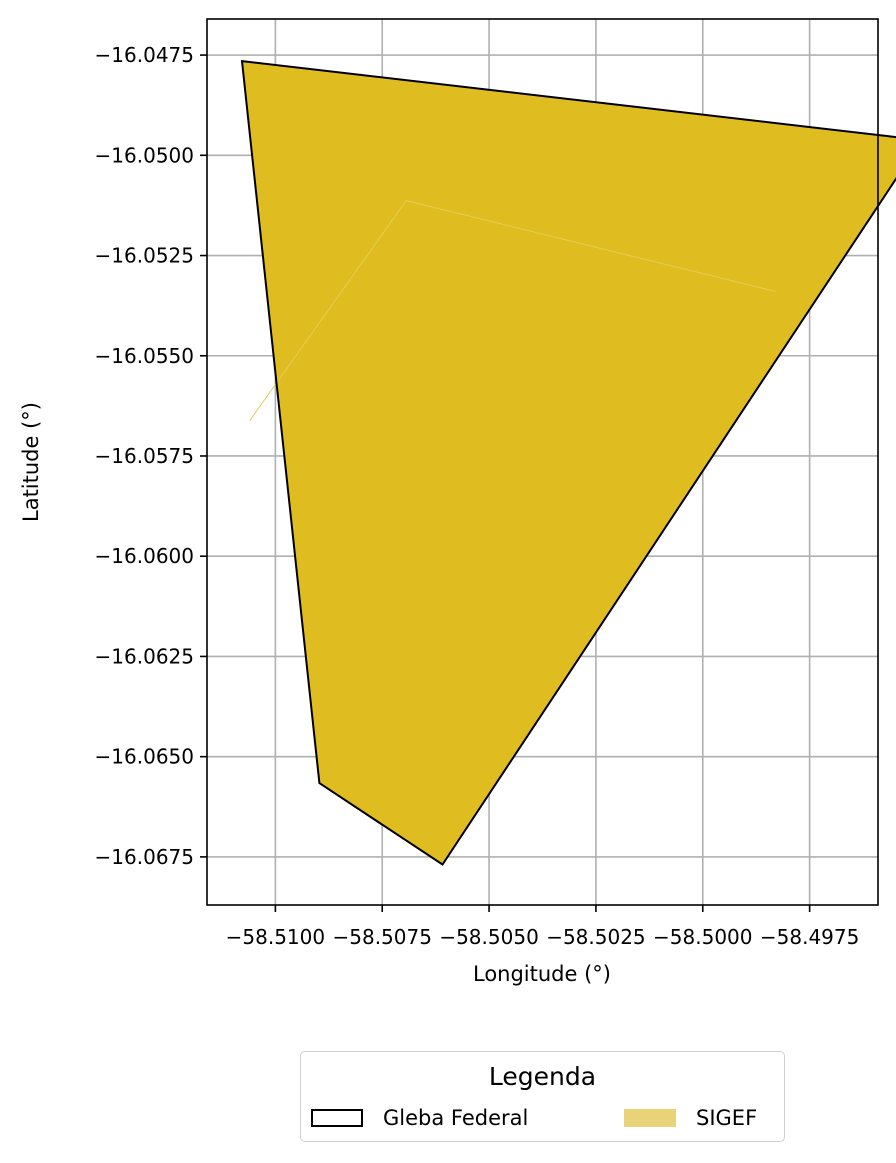 This screenshot has width=896, height=1163. Describe the element at coordinates (542, 974) in the screenshot. I see `x-axis-label: Longitude (°)` at that location.